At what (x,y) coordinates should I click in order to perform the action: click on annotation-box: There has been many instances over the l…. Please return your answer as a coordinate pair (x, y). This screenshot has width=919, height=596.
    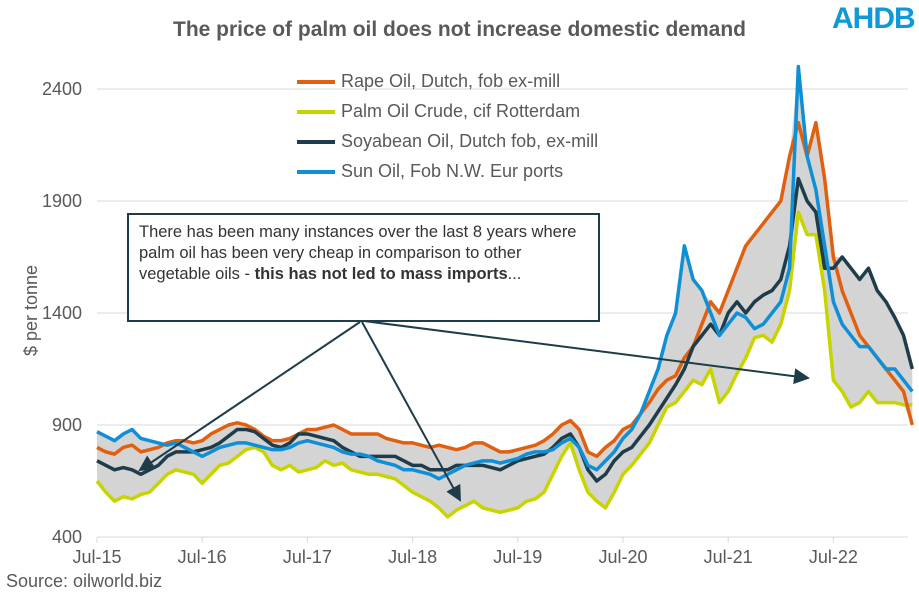
    Looking at the image, I should click on (363, 267).